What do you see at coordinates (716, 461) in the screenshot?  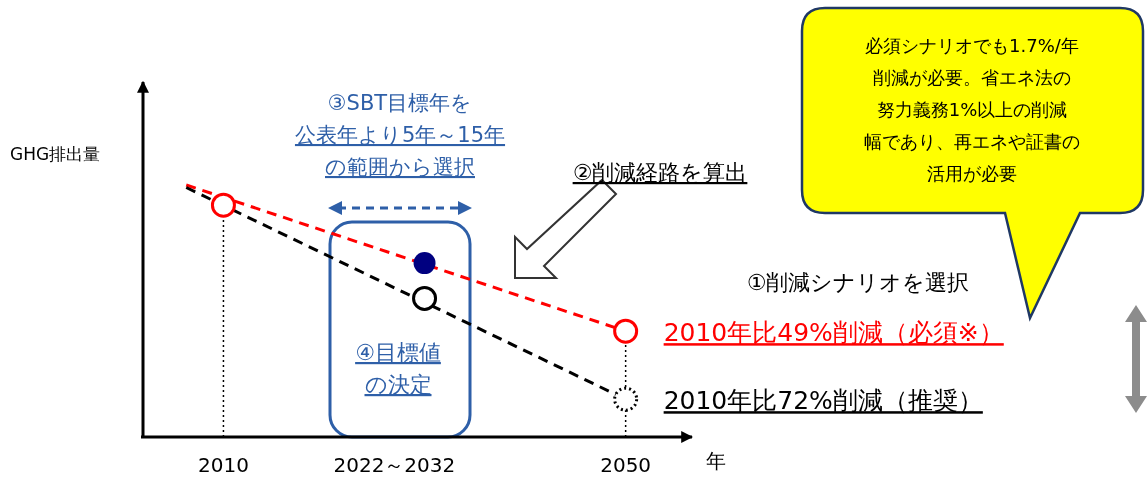 I see `x-axis-title: 年` at bounding box center [716, 461].